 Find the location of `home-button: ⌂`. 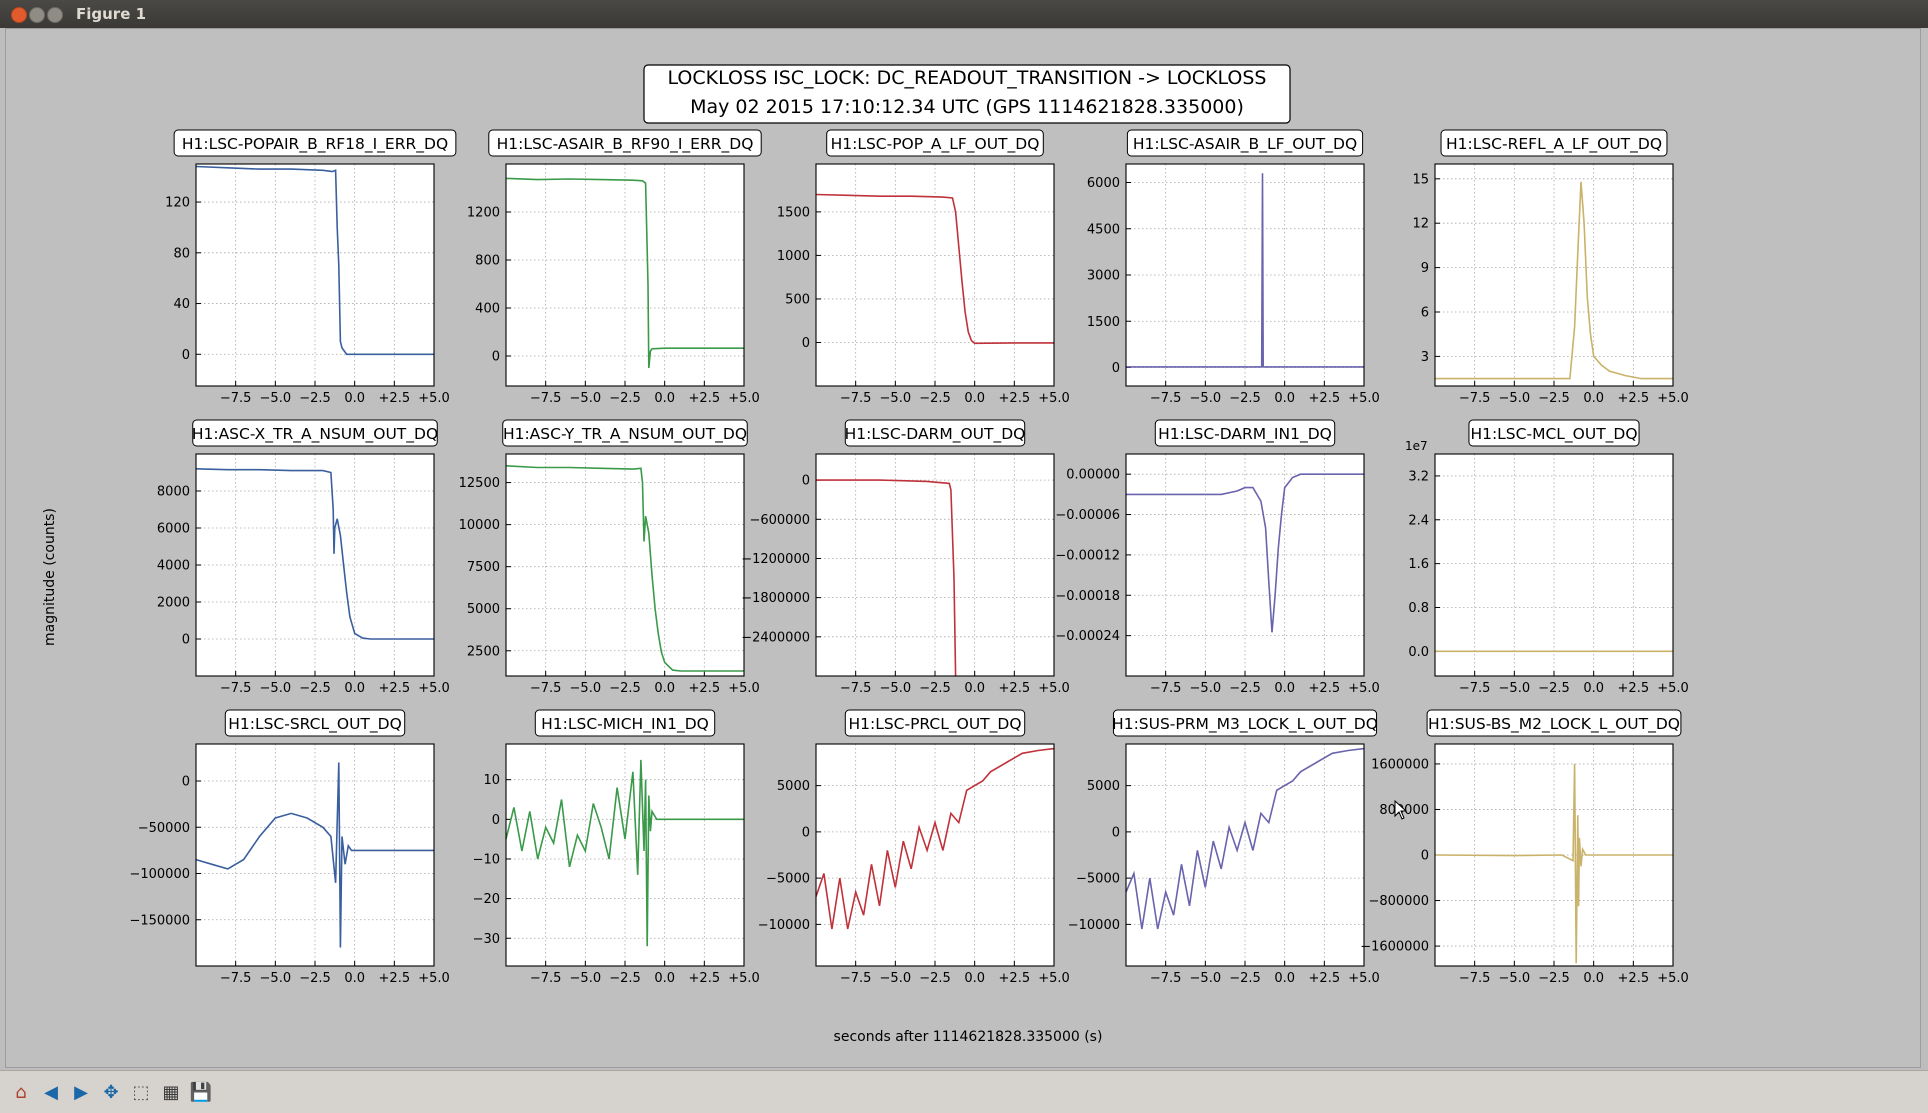

home-button: ⌂ is located at coordinates (21, 1092).